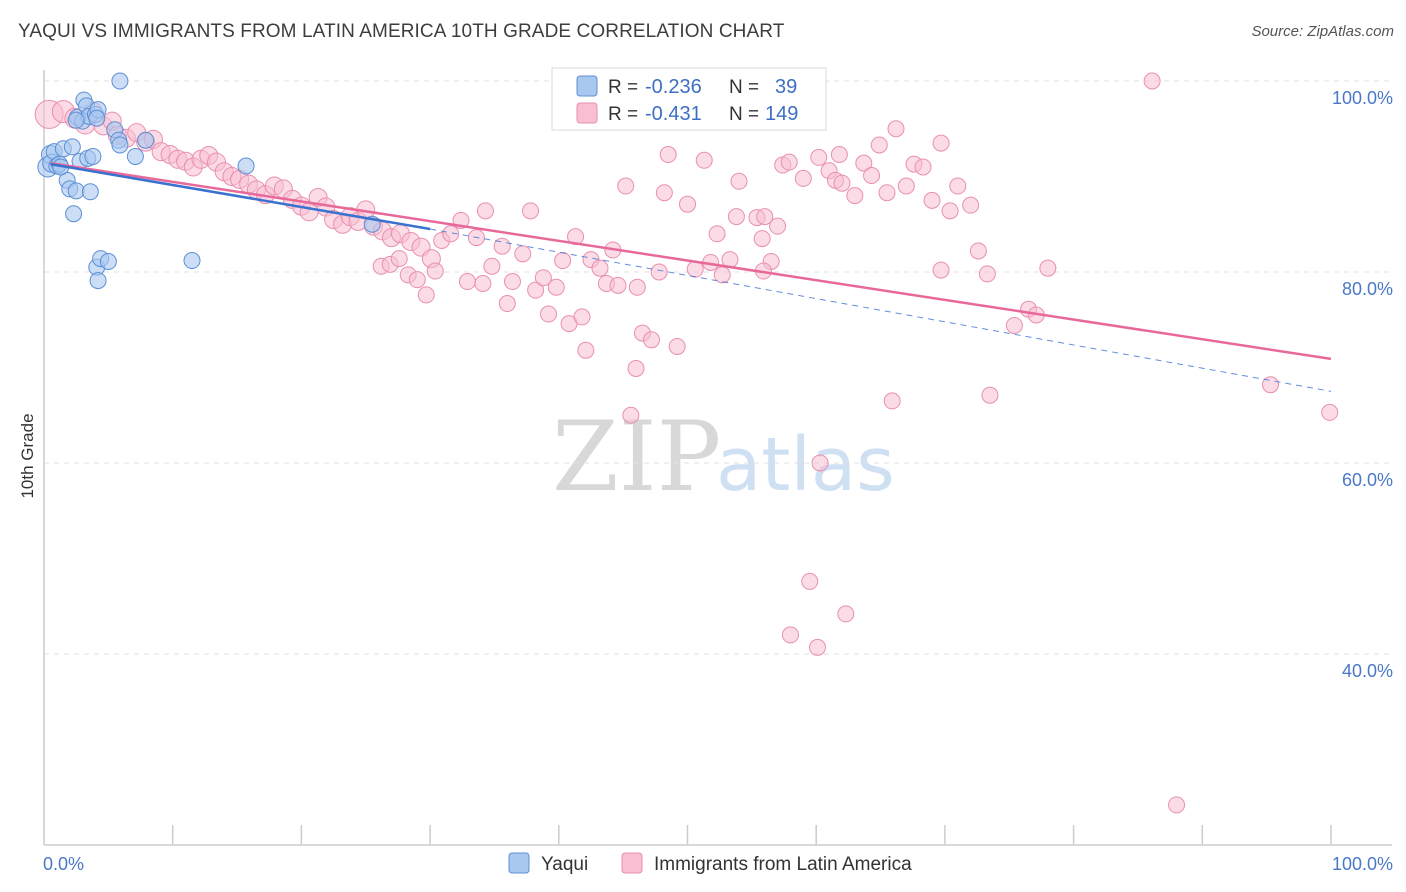 The image size is (1406, 892). I want to click on series-legend: Yaqui Immigrants from Latin America, so click(710, 863).